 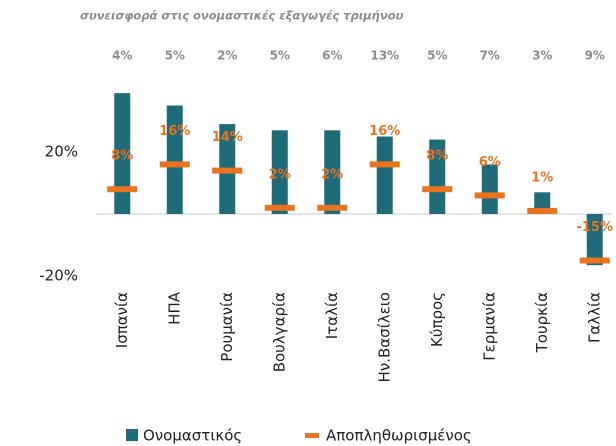 What do you see at coordinates (122, 56) in the screenshot?
I see `top-label: 4%` at bounding box center [122, 56].